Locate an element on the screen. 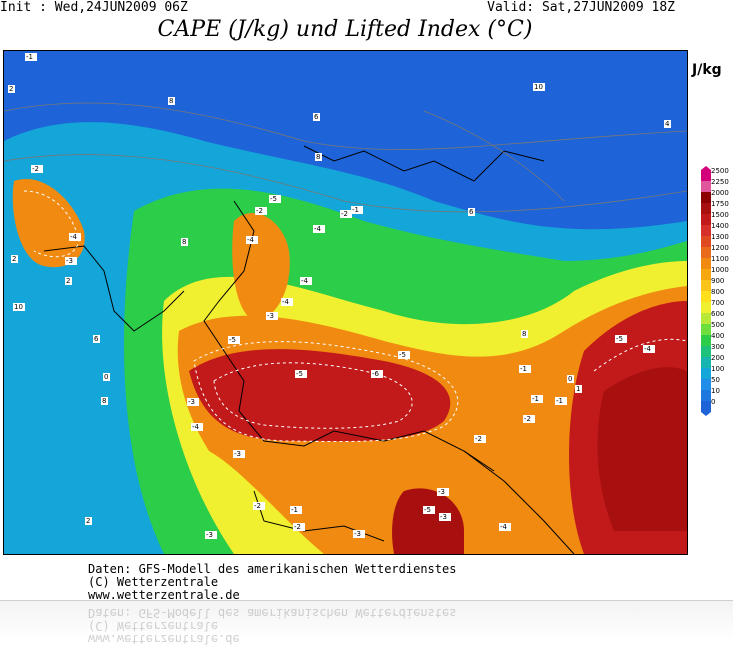 Image resolution: width=733 pixels, height=646 pixels. scale-label-800: 800 is located at coordinates (718, 292).